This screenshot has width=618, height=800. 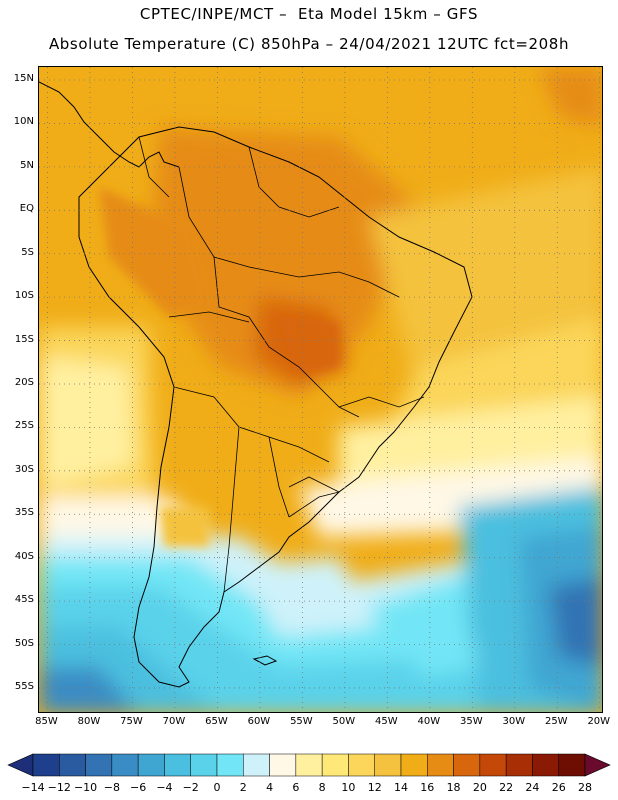 I want to click on colorbar-tick-label: 0, so click(x=217, y=787).